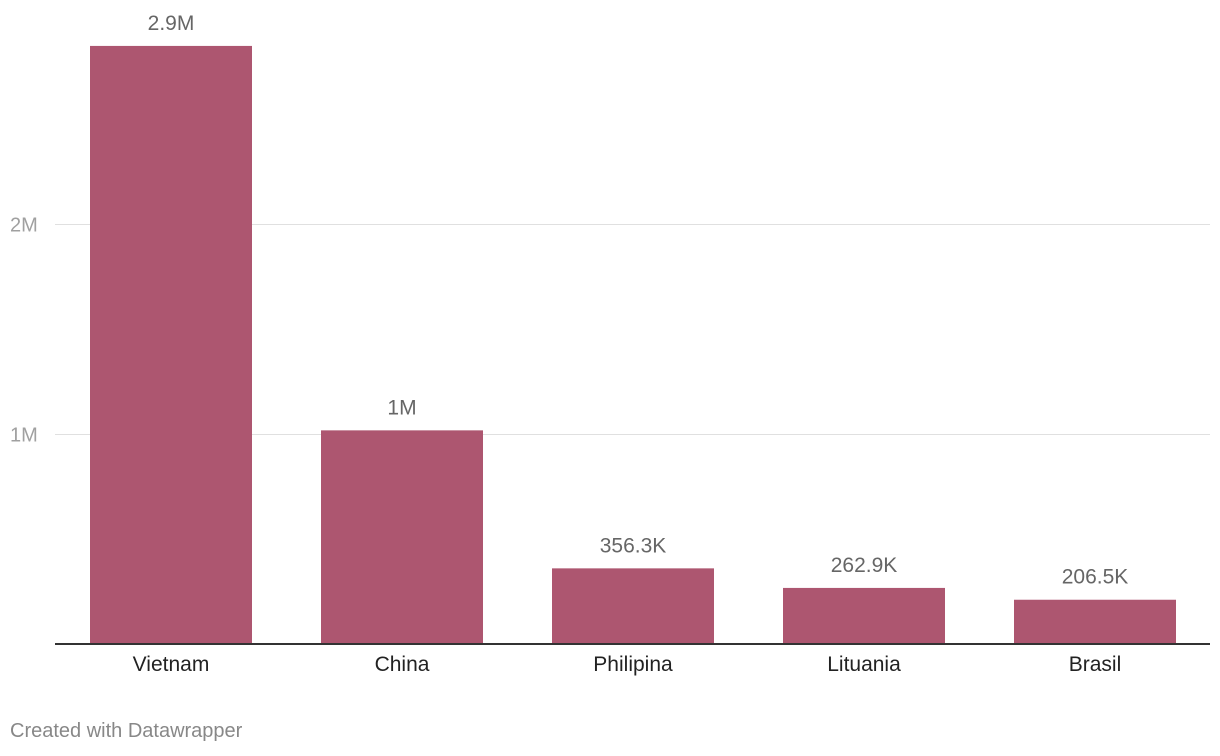  What do you see at coordinates (401, 407) in the screenshot?
I see `value-label: 1M` at bounding box center [401, 407].